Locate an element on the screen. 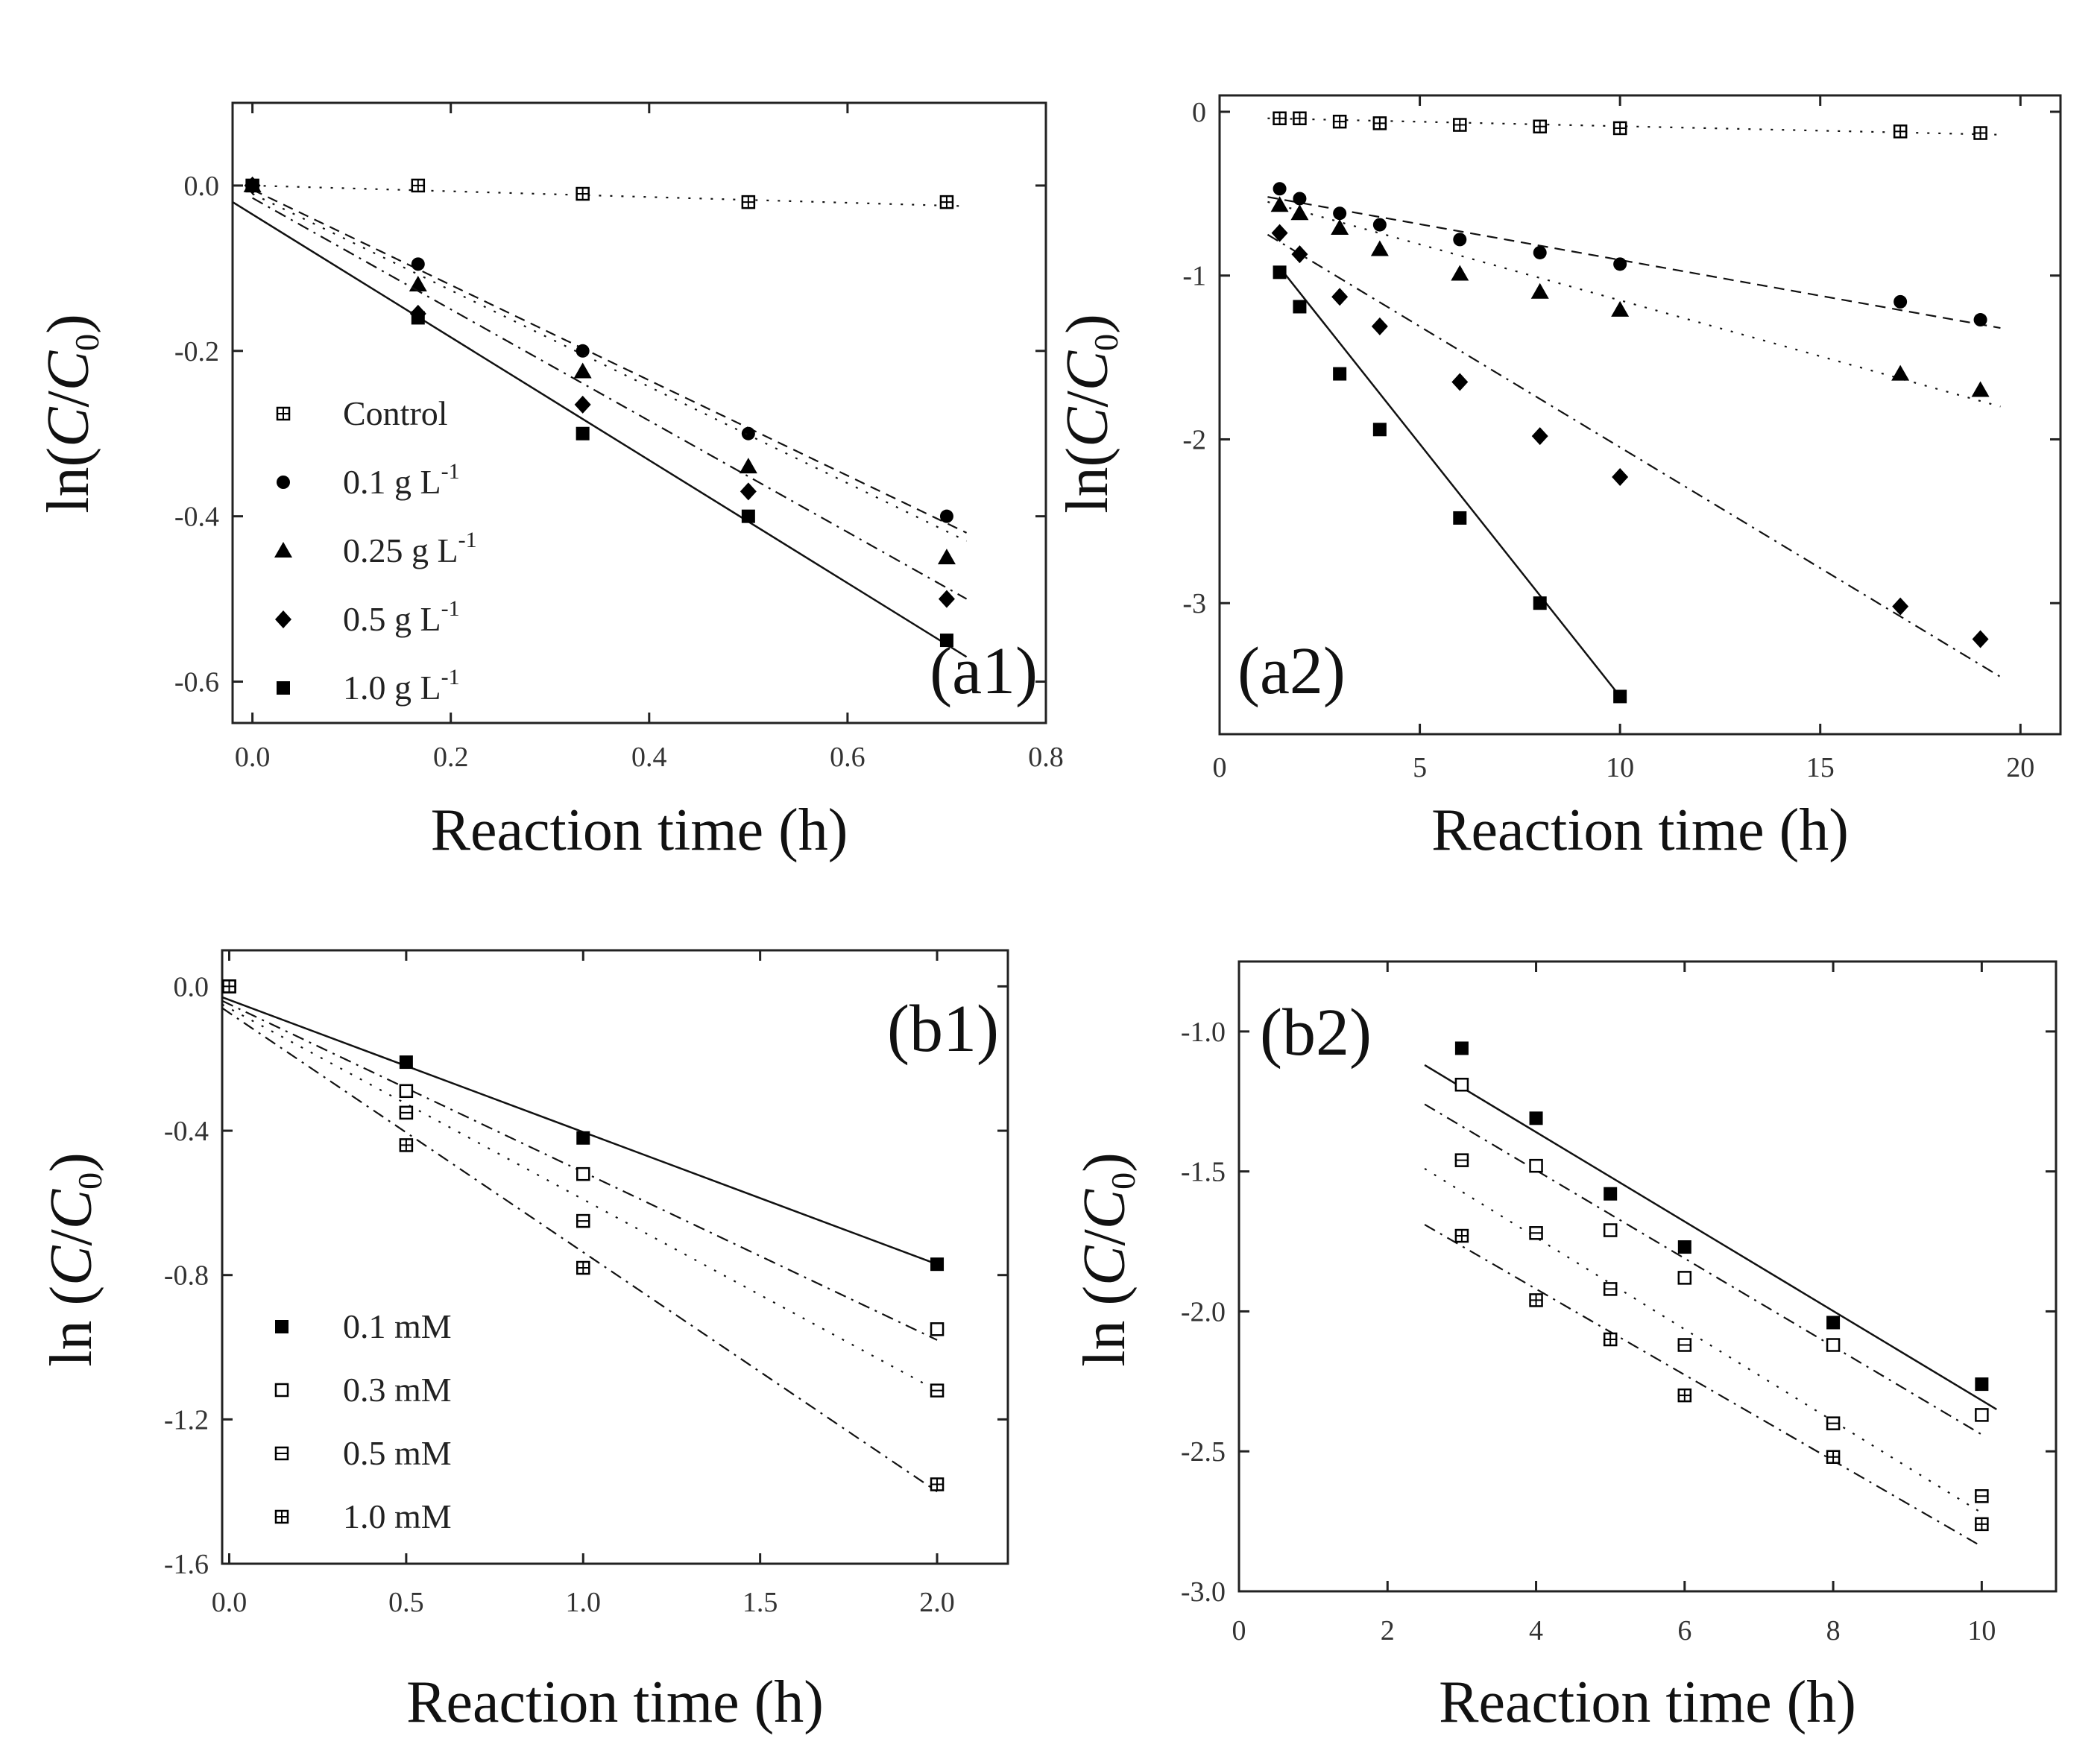 Image resolution: width=2100 pixels, height=1759 pixels. legend-label: 0.3 mM is located at coordinates (397, 1390).